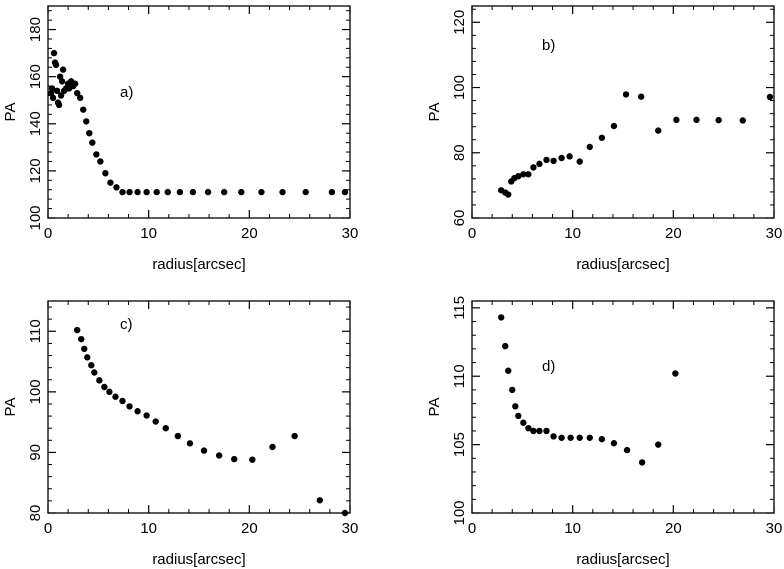 The height and width of the screenshot is (569, 784). What do you see at coordinates (459, 444) in the screenshot?
I see `y-tick-label: 105` at bounding box center [459, 444].